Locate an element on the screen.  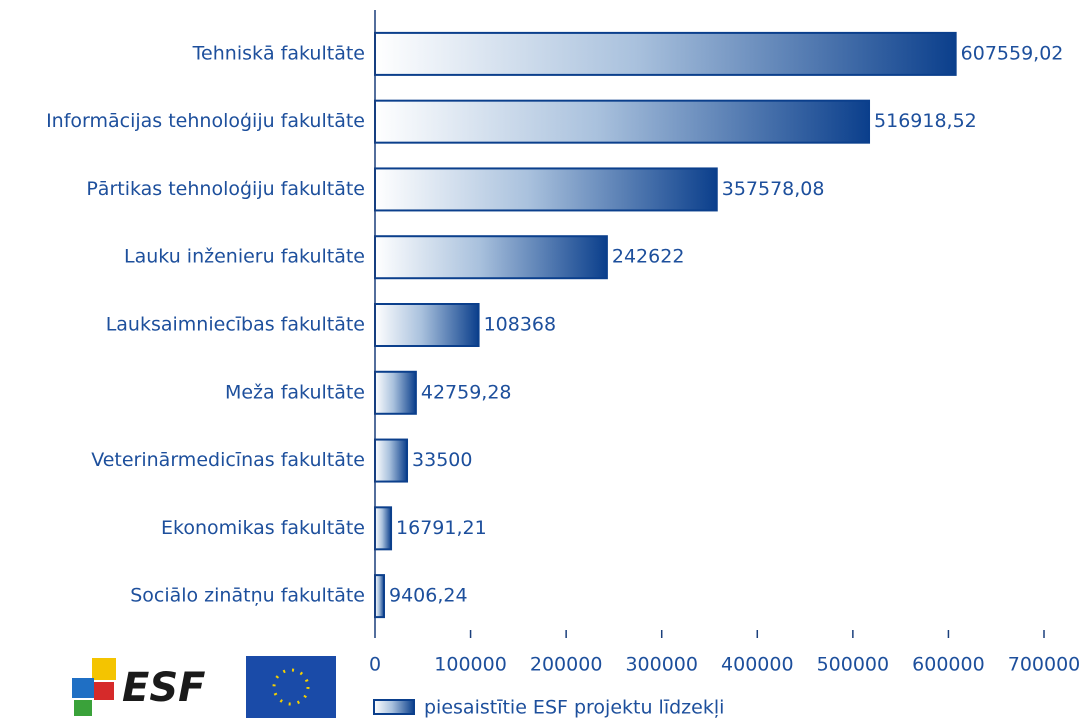
x-tick-label: 300000 is located at coordinates (661, 665).